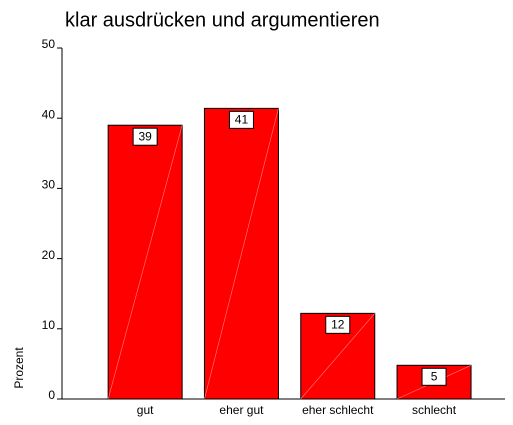  Describe the element at coordinates (49, 255) in the screenshot. I see `y-tick-label: 20` at that location.